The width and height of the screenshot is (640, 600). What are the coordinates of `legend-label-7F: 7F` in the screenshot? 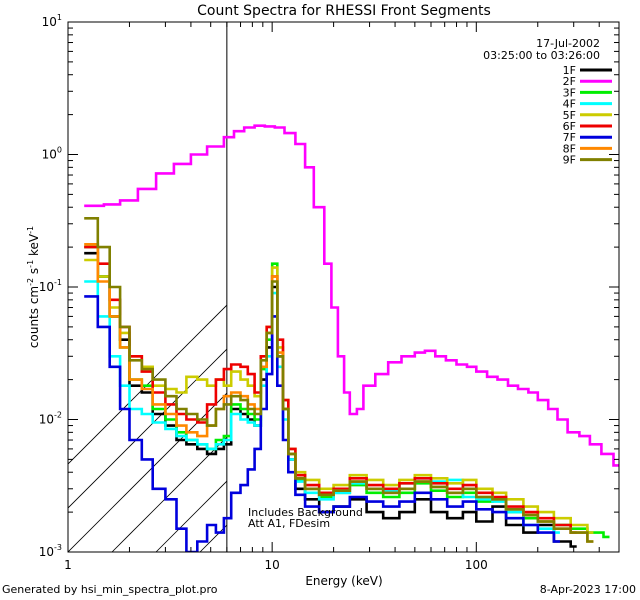 It's located at (569, 137).